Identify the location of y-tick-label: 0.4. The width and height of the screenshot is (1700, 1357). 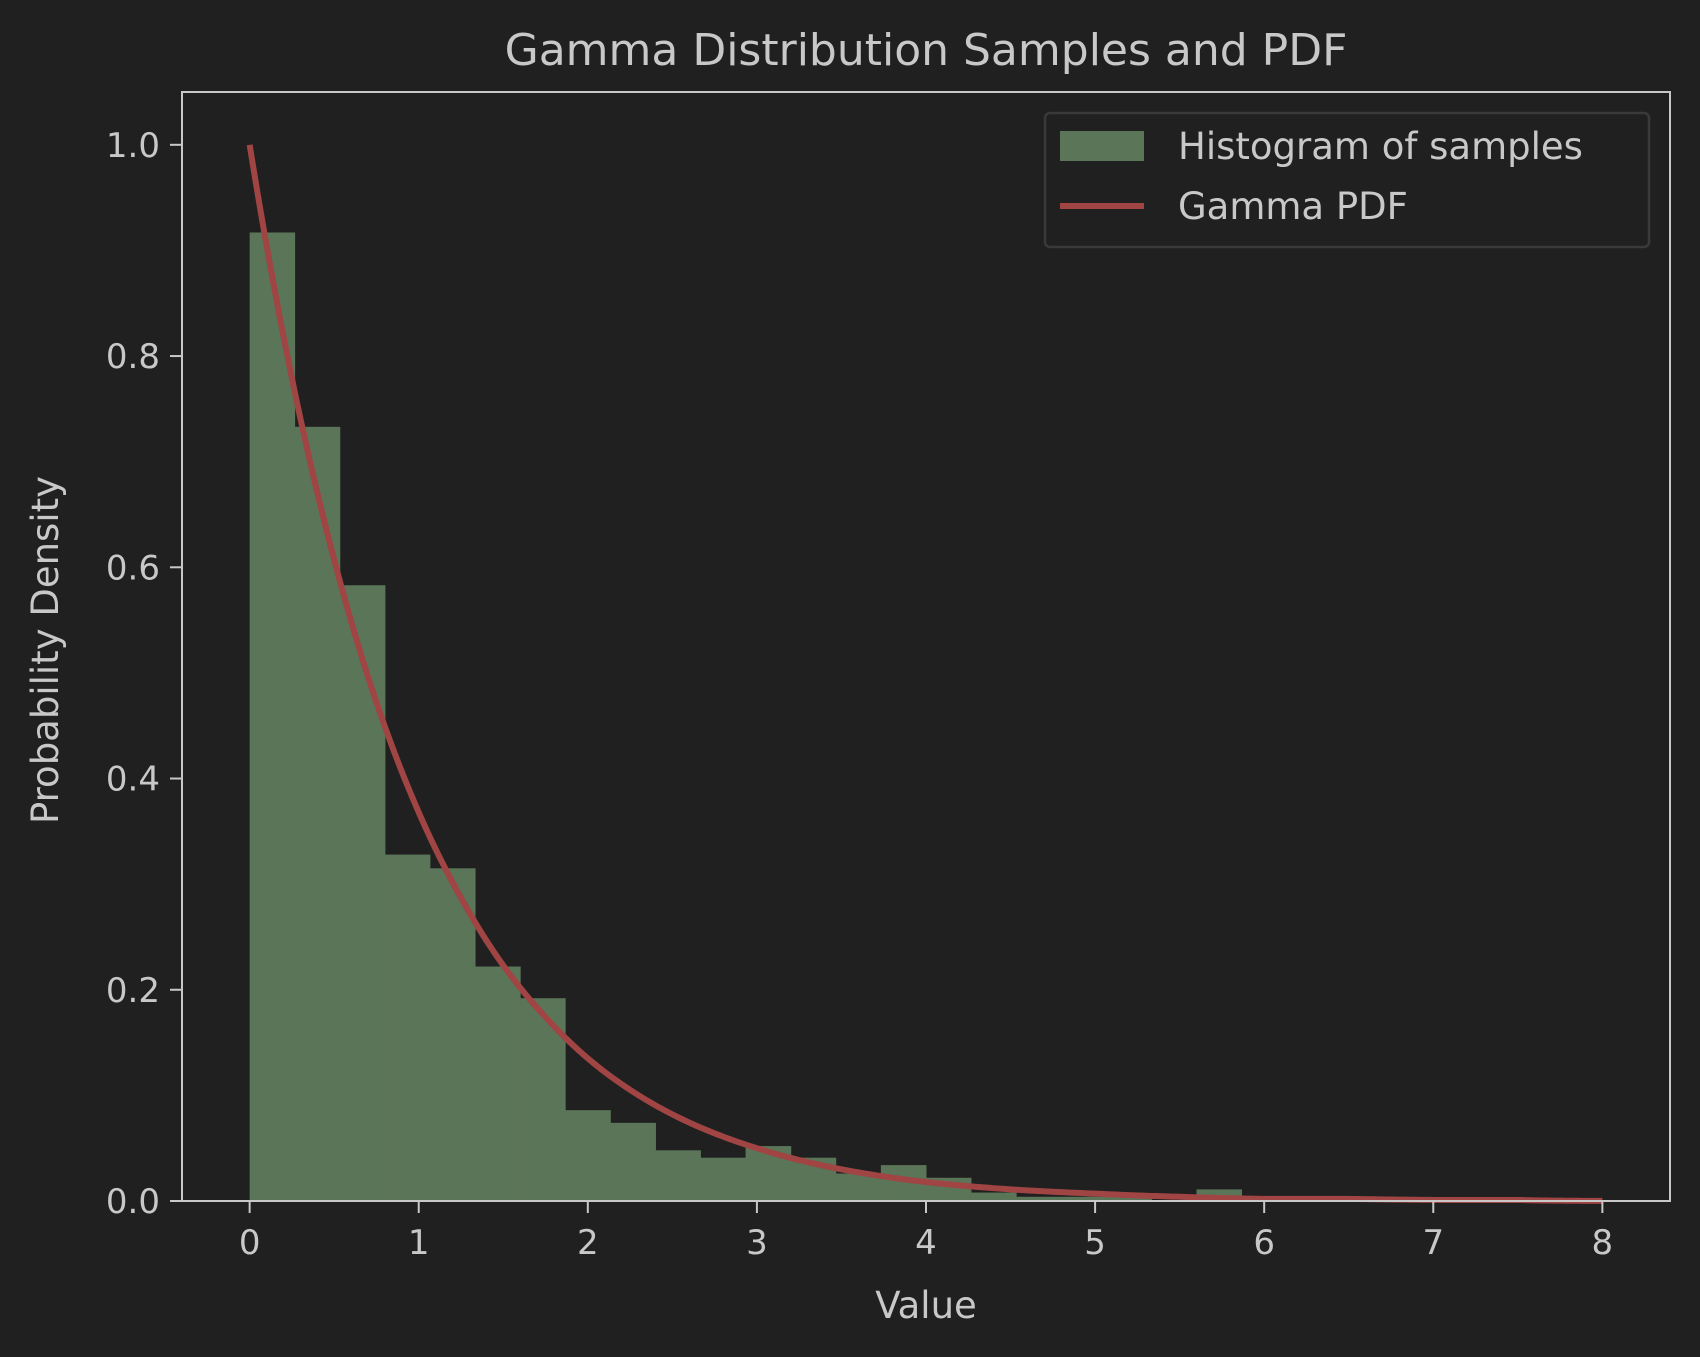
(133, 780).